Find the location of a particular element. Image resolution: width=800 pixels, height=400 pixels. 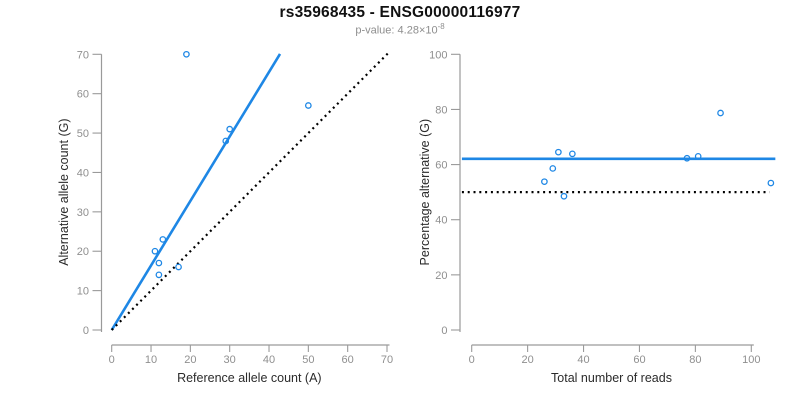

y-tick-label: 50 is located at coordinates (83, 134).